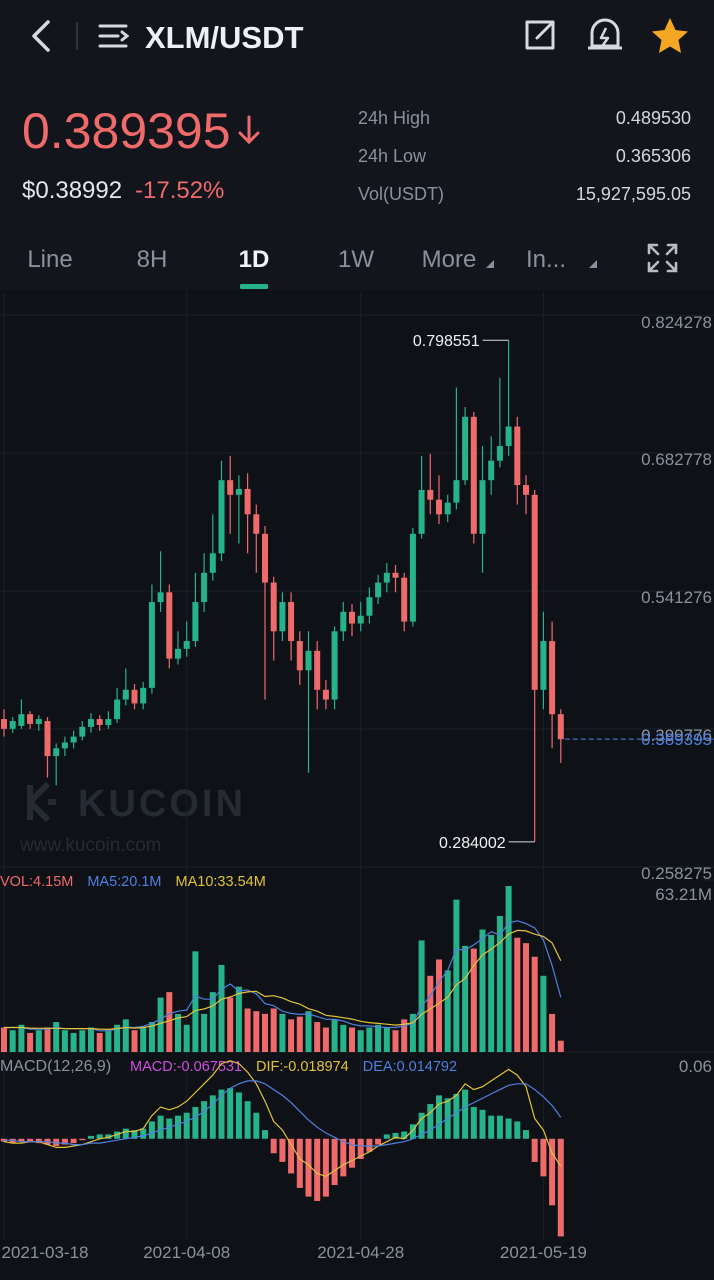 This screenshot has width=714, height=1280. I want to click on x-tick-label: 2021-04-08, so click(186, 1252).